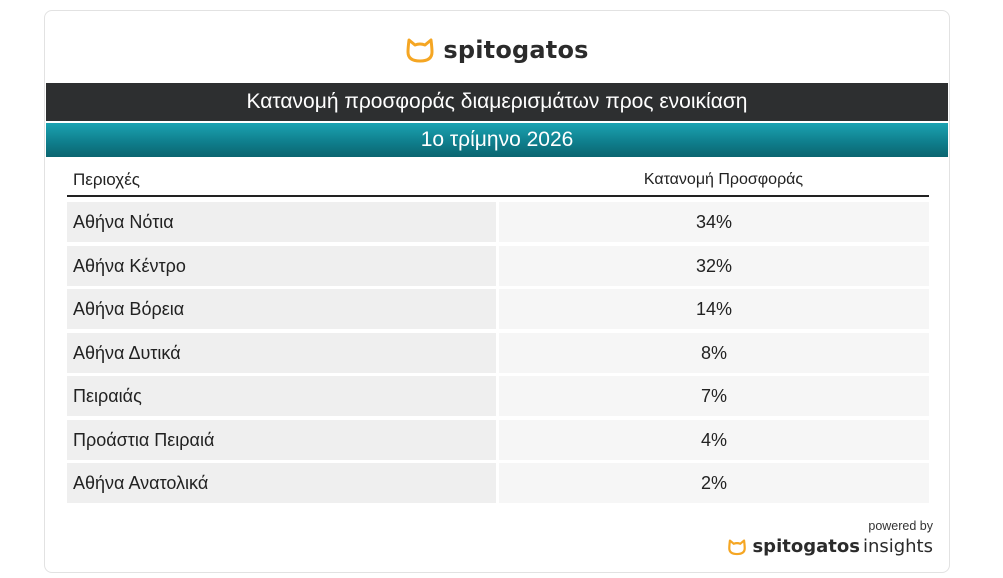 This screenshot has width=1003, height=578. I want to click on table-subtitle-text: 1ο τρίμηνο 2026, so click(497, 139).